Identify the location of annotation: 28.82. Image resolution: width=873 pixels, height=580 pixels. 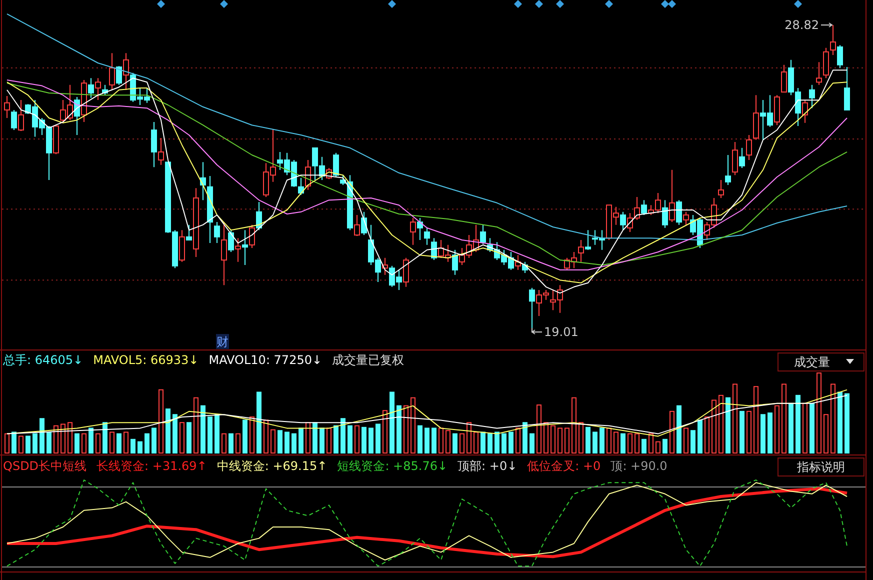
(801, 25).